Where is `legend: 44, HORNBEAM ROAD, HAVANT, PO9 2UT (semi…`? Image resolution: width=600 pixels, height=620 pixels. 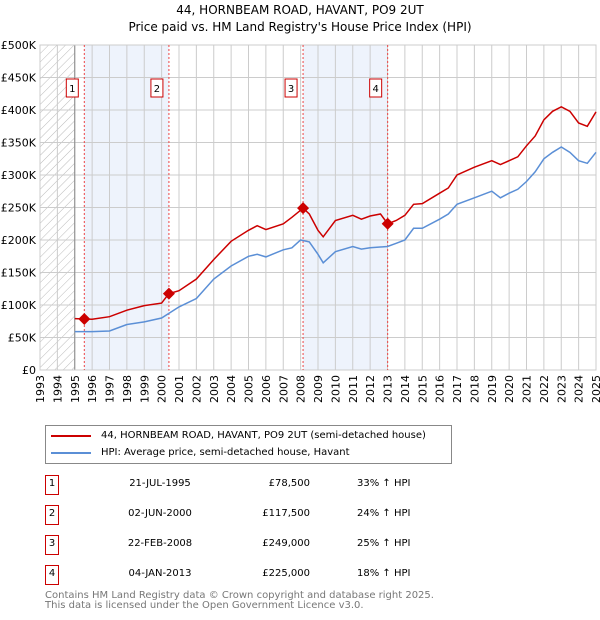 legend: 44, HORNBEAM ROAD, HAVANT, PO9 2UT (semi… is located at coordinates (248, 444).